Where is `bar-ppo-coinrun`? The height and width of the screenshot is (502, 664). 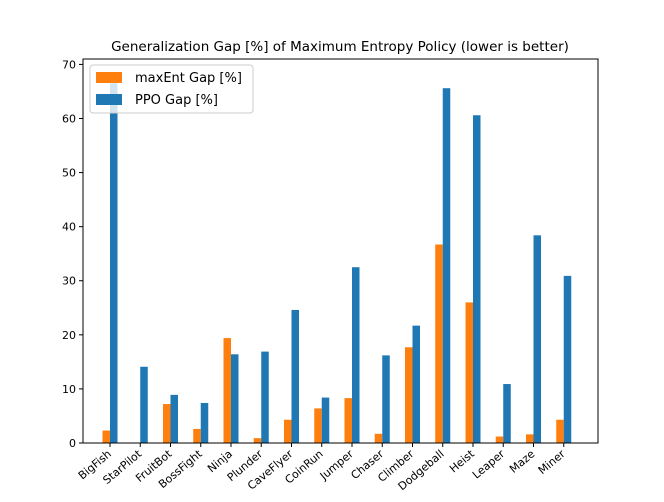 bar-ppo-coinrun is located at coordinates (325, 420).